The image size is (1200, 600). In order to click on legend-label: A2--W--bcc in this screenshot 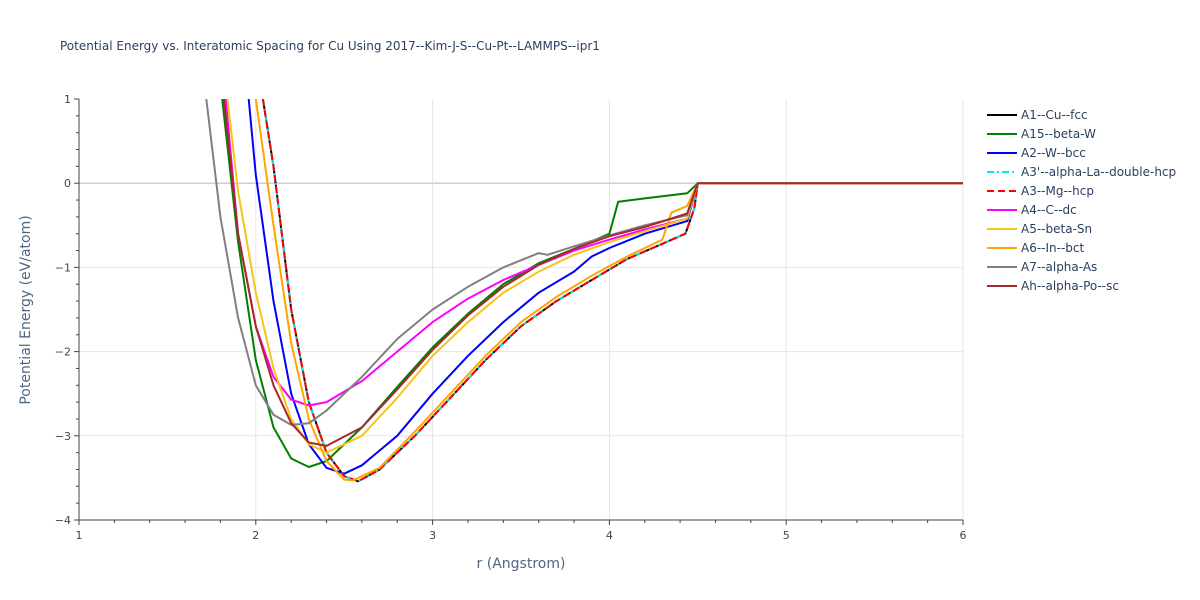, I will do `click(1053, 153)`.